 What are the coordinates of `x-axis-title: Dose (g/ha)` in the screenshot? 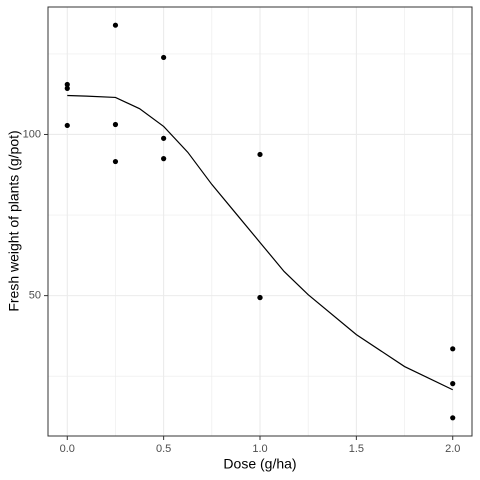 It's located at (259, 464).